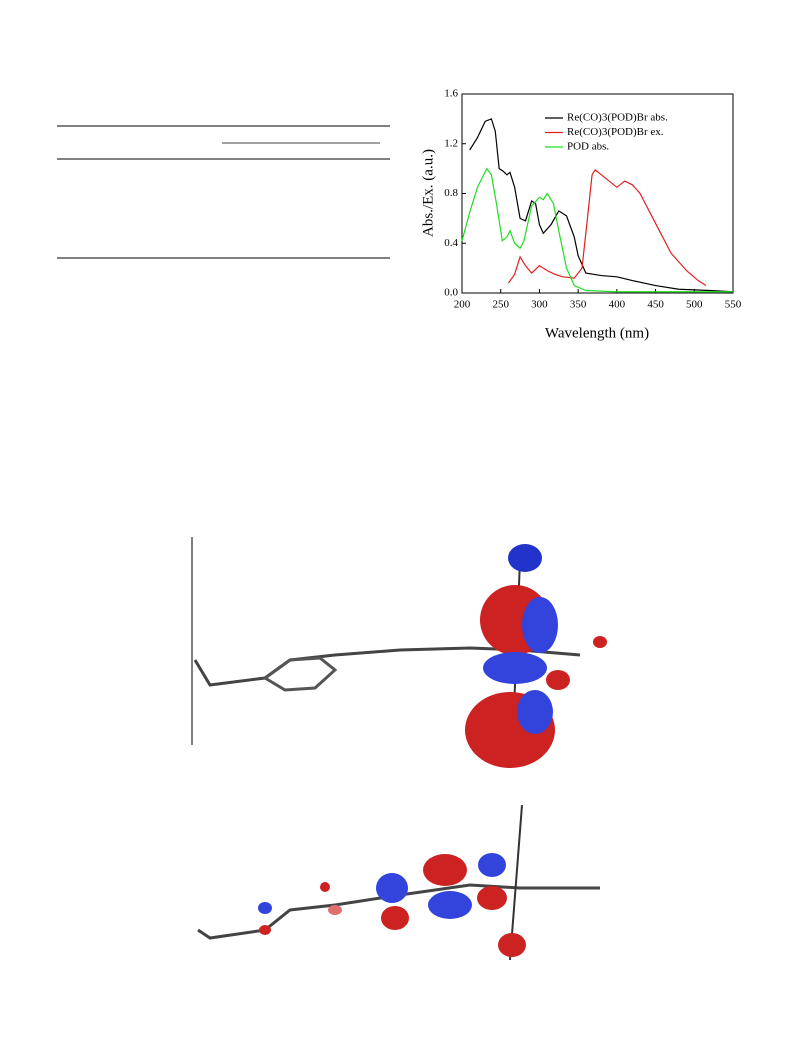  Describe the element at coordinates (615, 132) in the screenshot. I see `legend-label: Re(CO)3(POD)Br ex.` at that location.